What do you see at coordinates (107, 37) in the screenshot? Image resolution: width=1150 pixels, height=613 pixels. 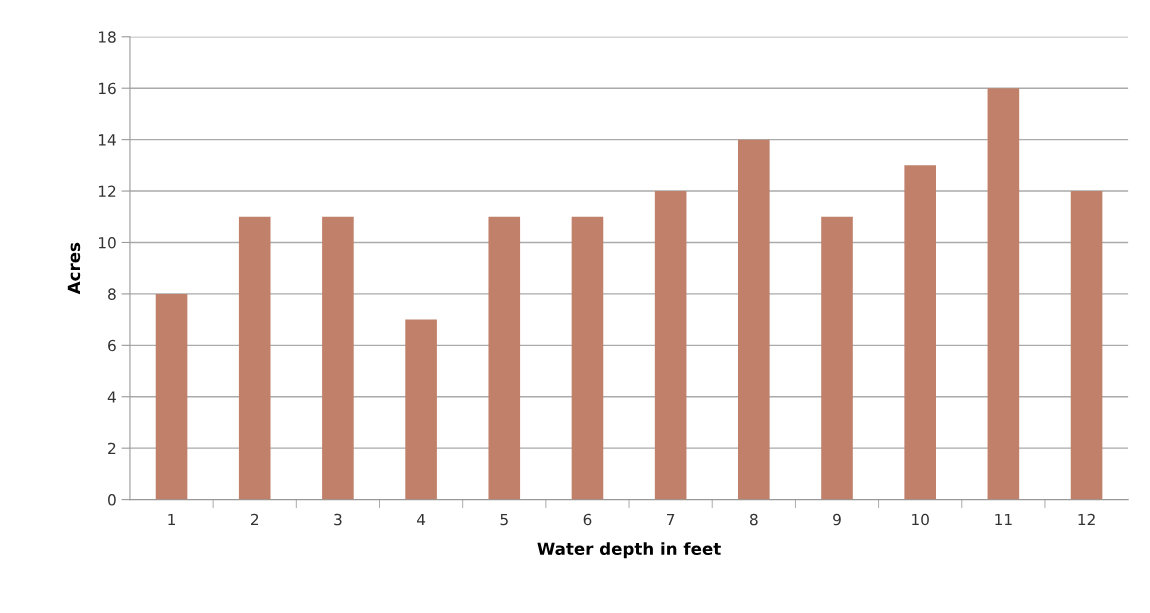 I see `y-tick-label: 18` at bounding box center [107, 37].